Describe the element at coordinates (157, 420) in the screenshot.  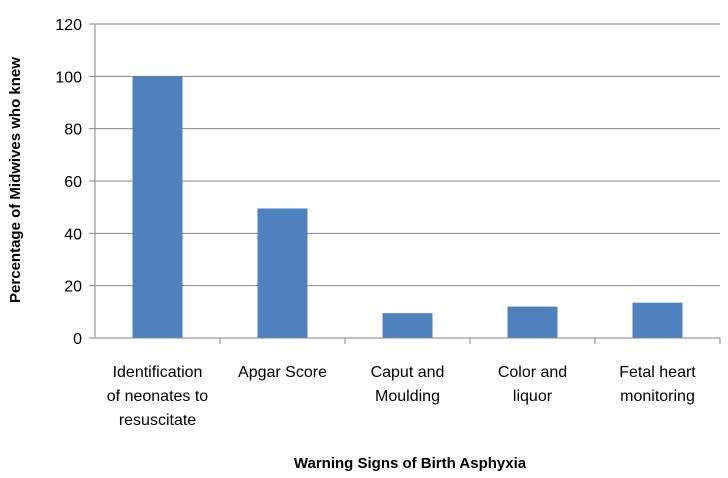
I see `x-category-label: resuscitate` at that location.